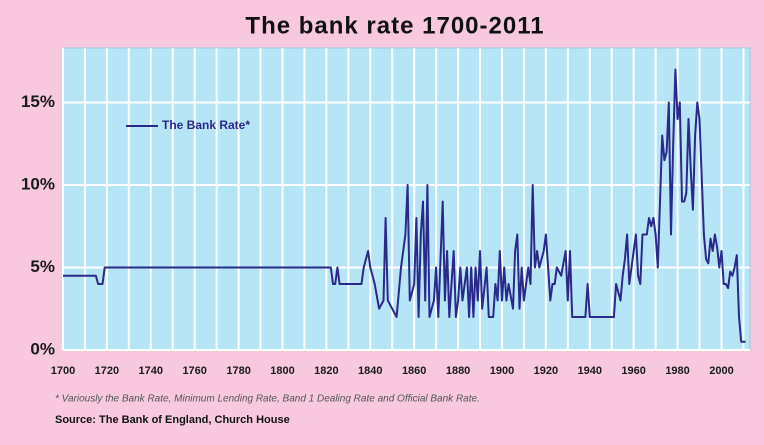 The height and width of the screenshot is (445, 764). I want to click on y-tick-label: 10%, so click(38, 183).